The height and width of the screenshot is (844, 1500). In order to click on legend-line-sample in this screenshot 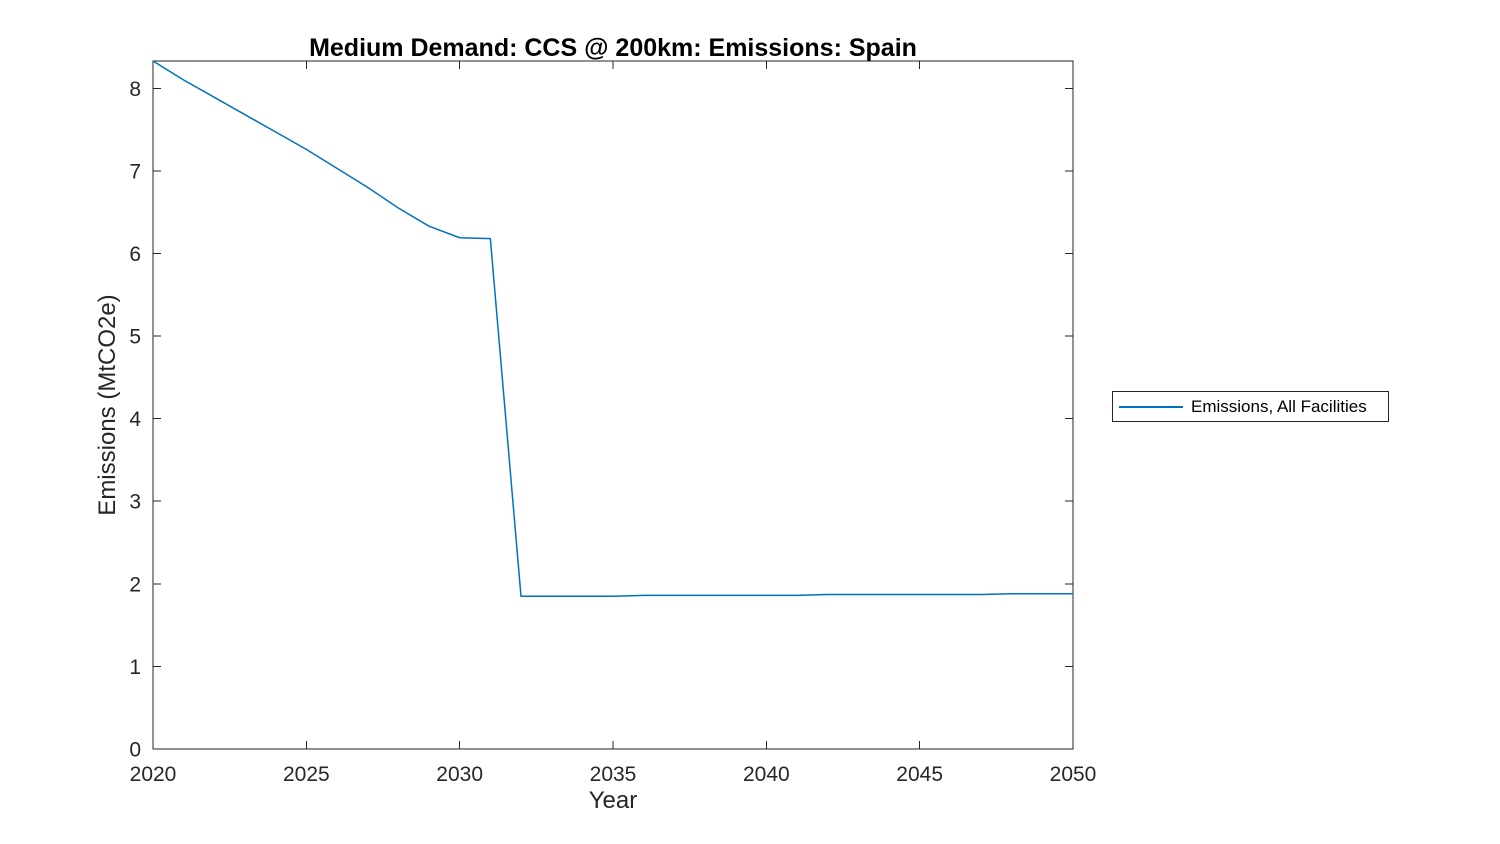, I will do `click(1151, 406)`.